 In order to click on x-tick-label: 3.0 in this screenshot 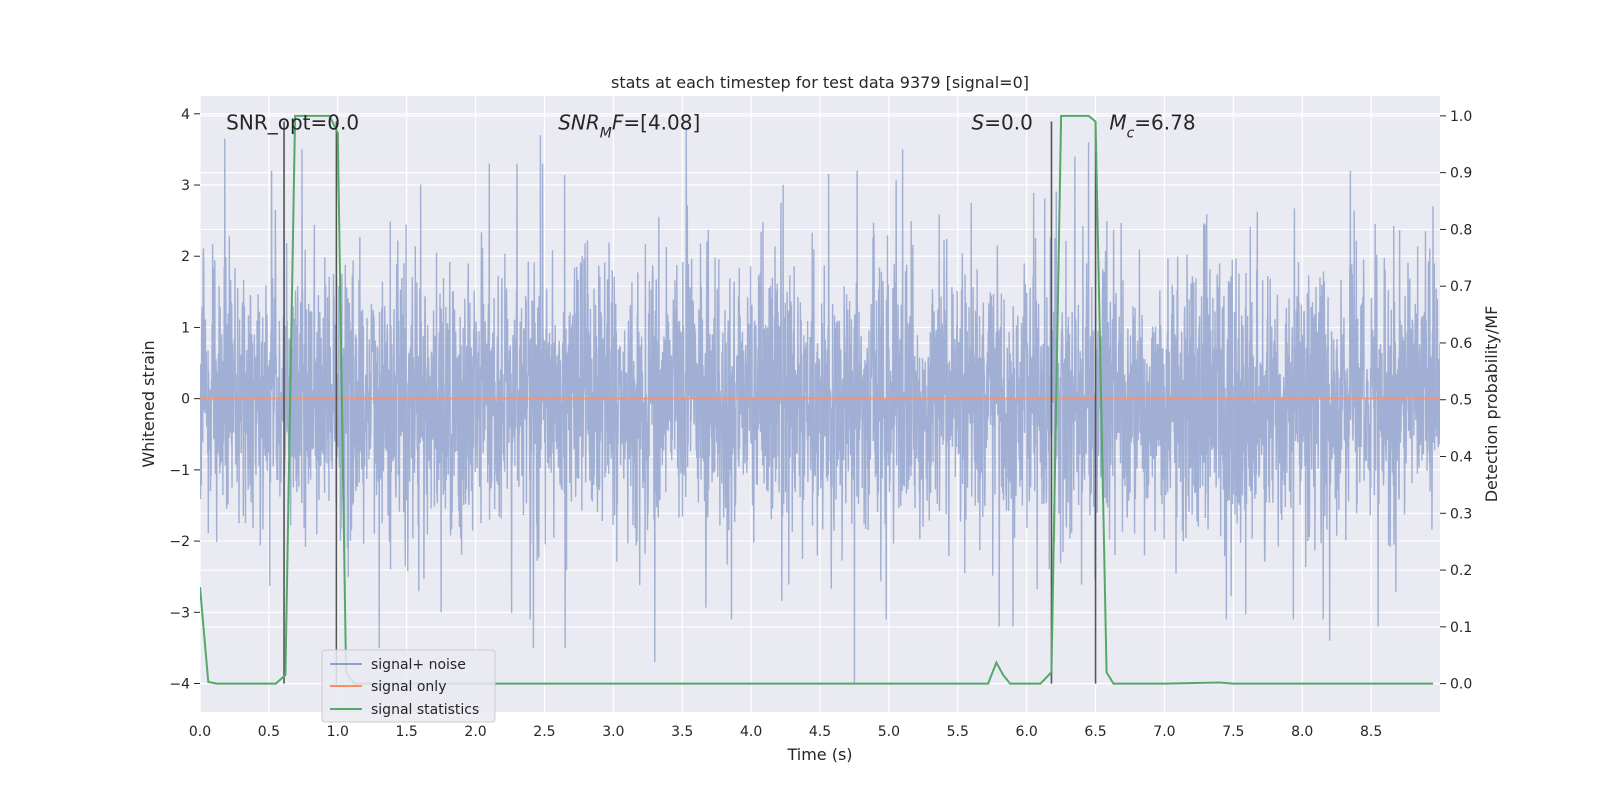, I will do `click(613, 732)`.